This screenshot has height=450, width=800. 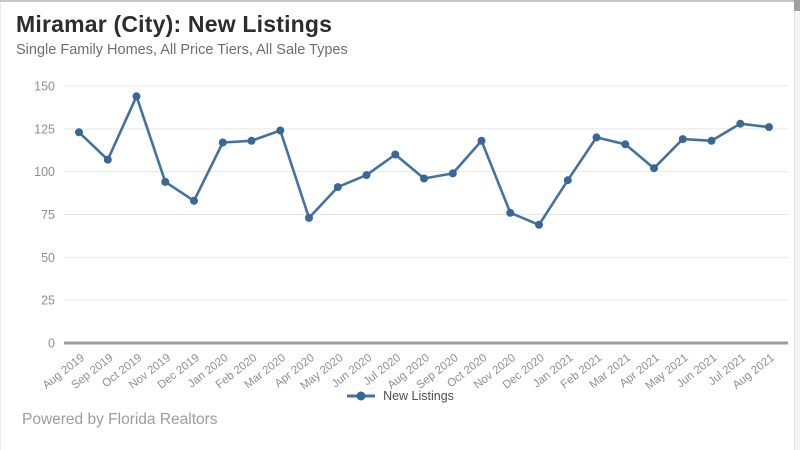 What do you see at coordinates (361, 396) in the screenshot?
I see `legend-line-marker-icon` at bounding box center [361, 396].